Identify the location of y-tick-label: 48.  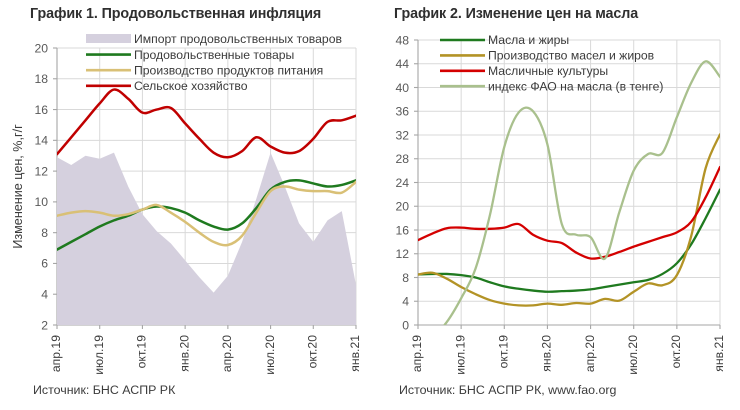
(402, 40).